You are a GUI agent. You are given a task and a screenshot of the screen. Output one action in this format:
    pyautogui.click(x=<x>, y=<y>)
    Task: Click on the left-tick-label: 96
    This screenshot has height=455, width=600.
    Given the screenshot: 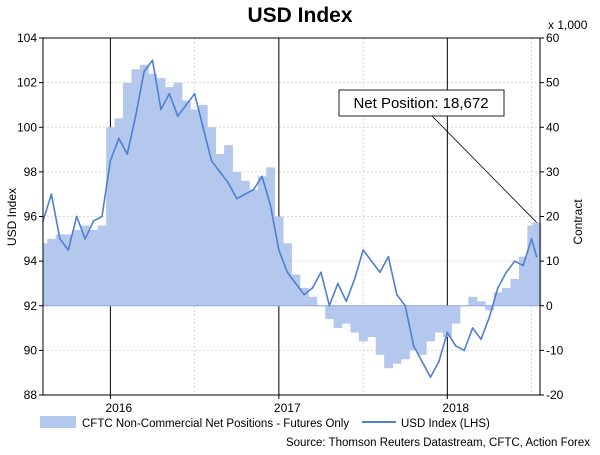 What is the action you would take?
    pyautogui.click(x=31, y=217)
    